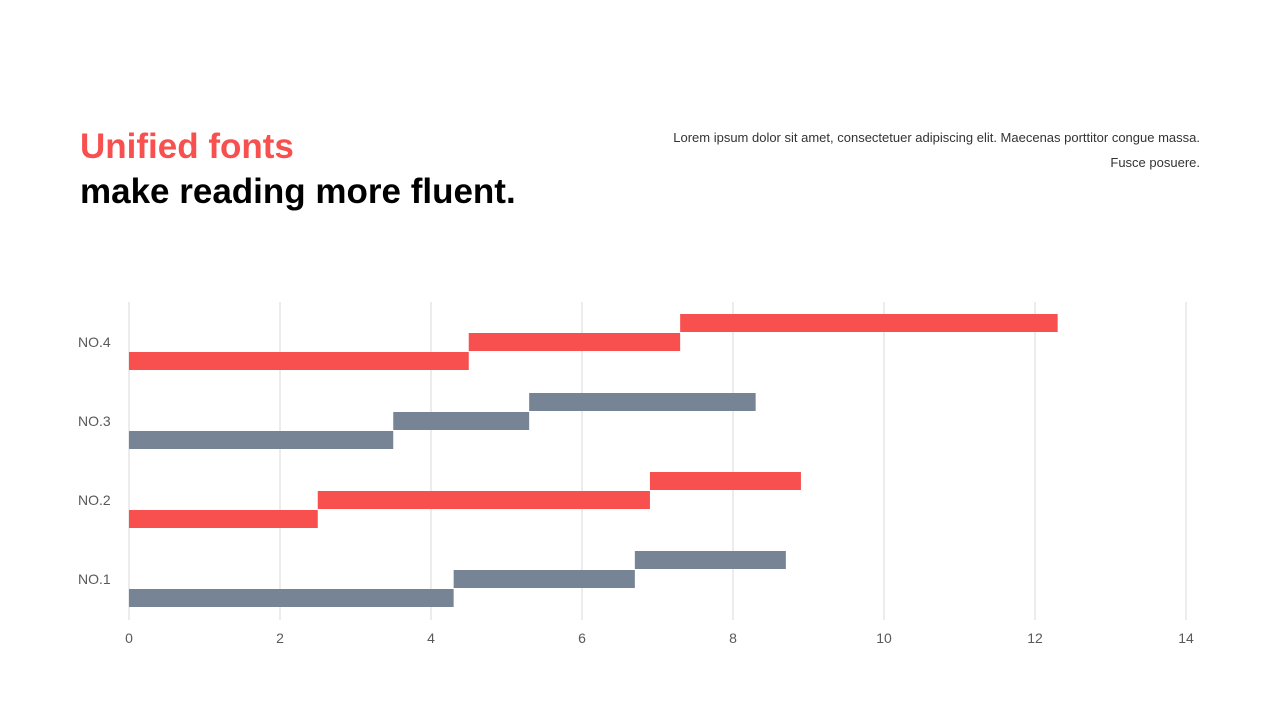  What do you see at coordinates (94, 342) in the screenshot?
I see `y-category-label: NO.4` at bounding box center [94, 342].